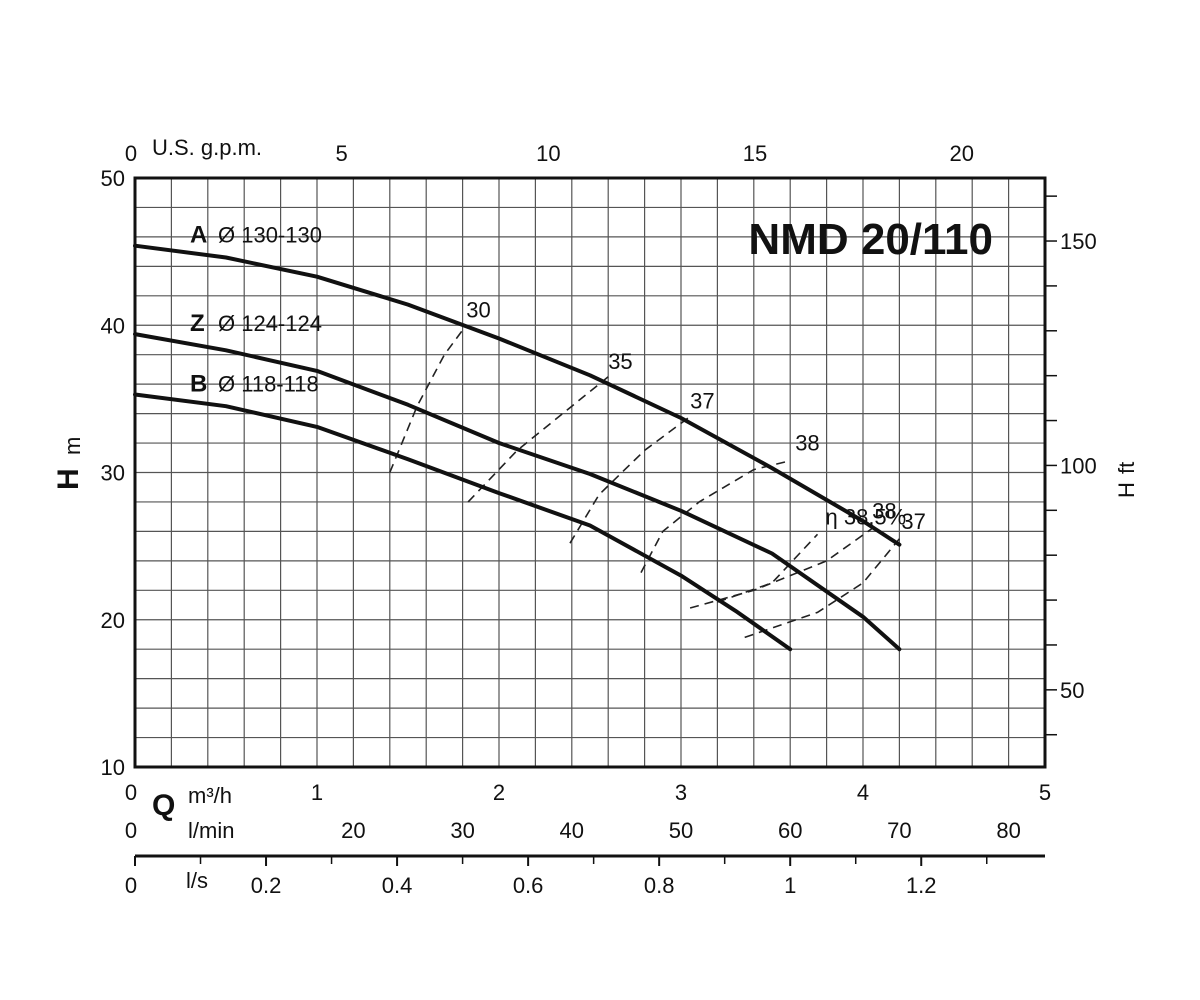  I want to click on tick-label-lmin: 40, so click(572, 830).